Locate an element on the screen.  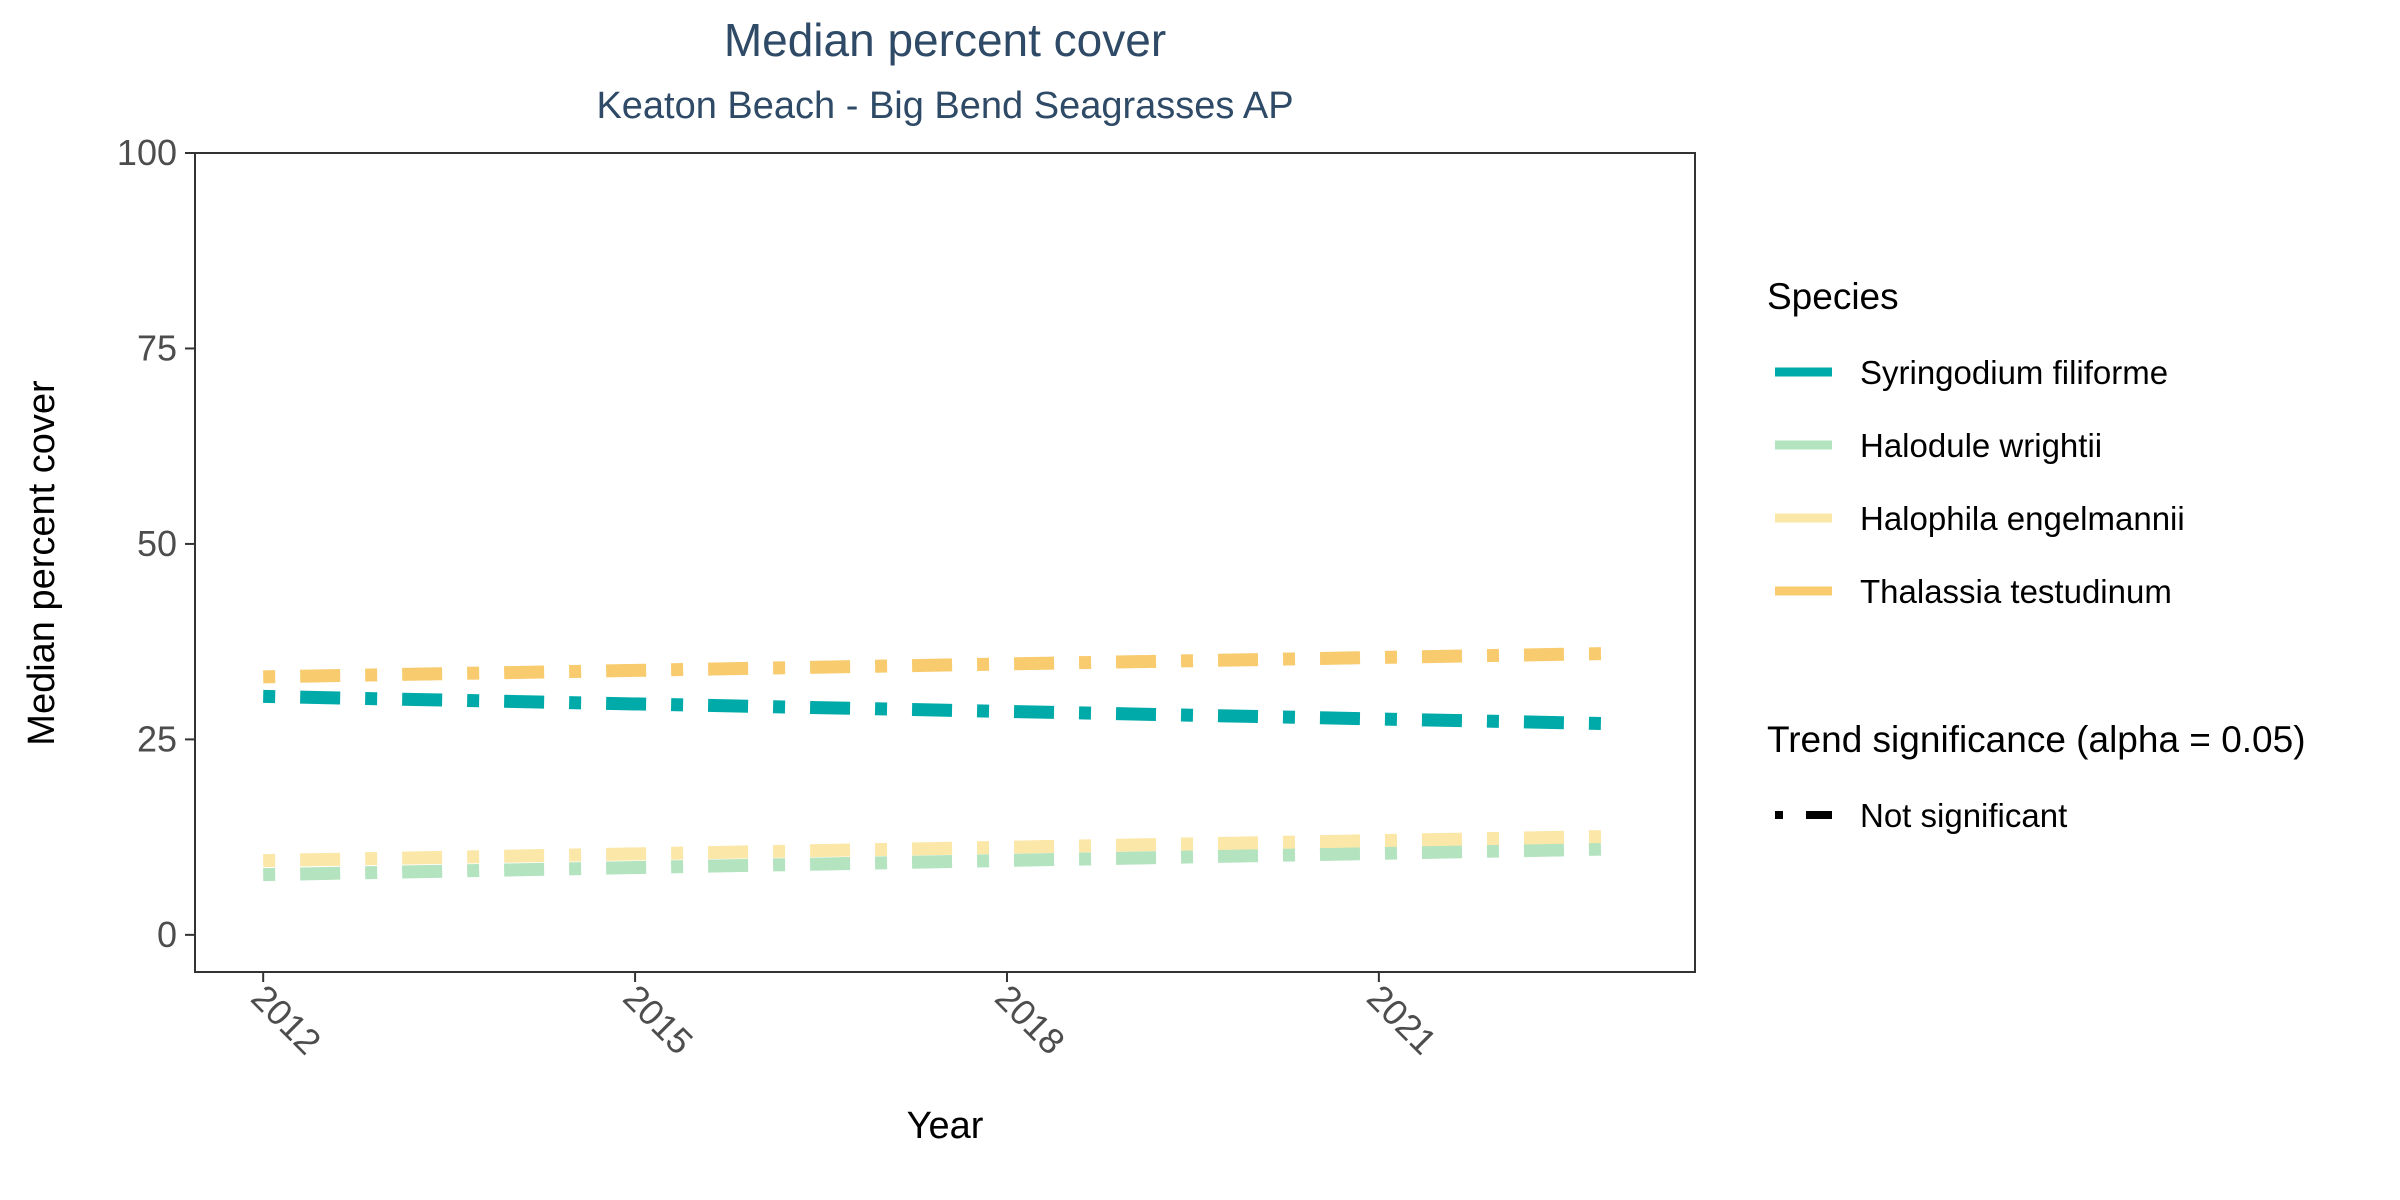
chart-subtitle: Keaton Beach - Big Bend Seagrasses AP is located at coordinates (944, 106).